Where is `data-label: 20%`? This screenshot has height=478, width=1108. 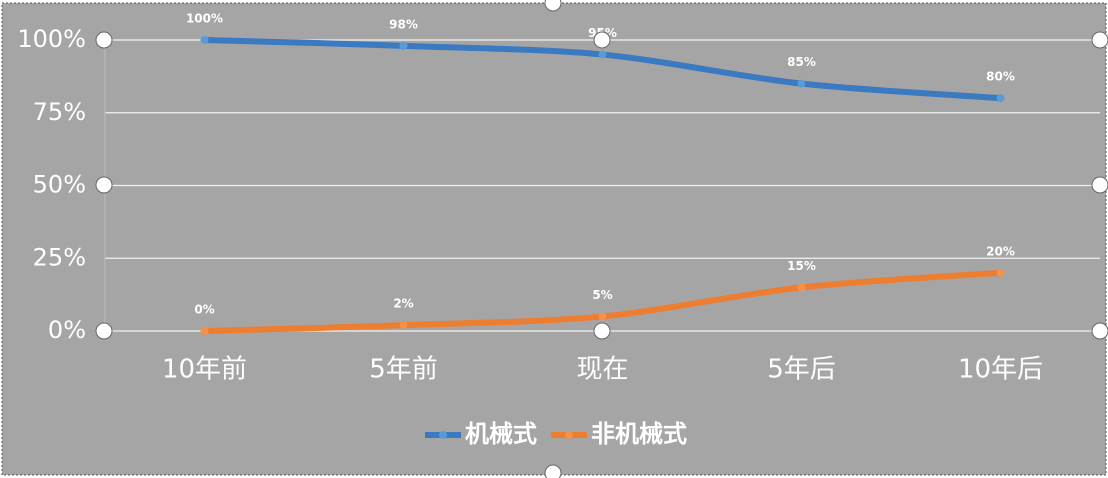
data-label: 20% is located at coordinates (1000, 251).